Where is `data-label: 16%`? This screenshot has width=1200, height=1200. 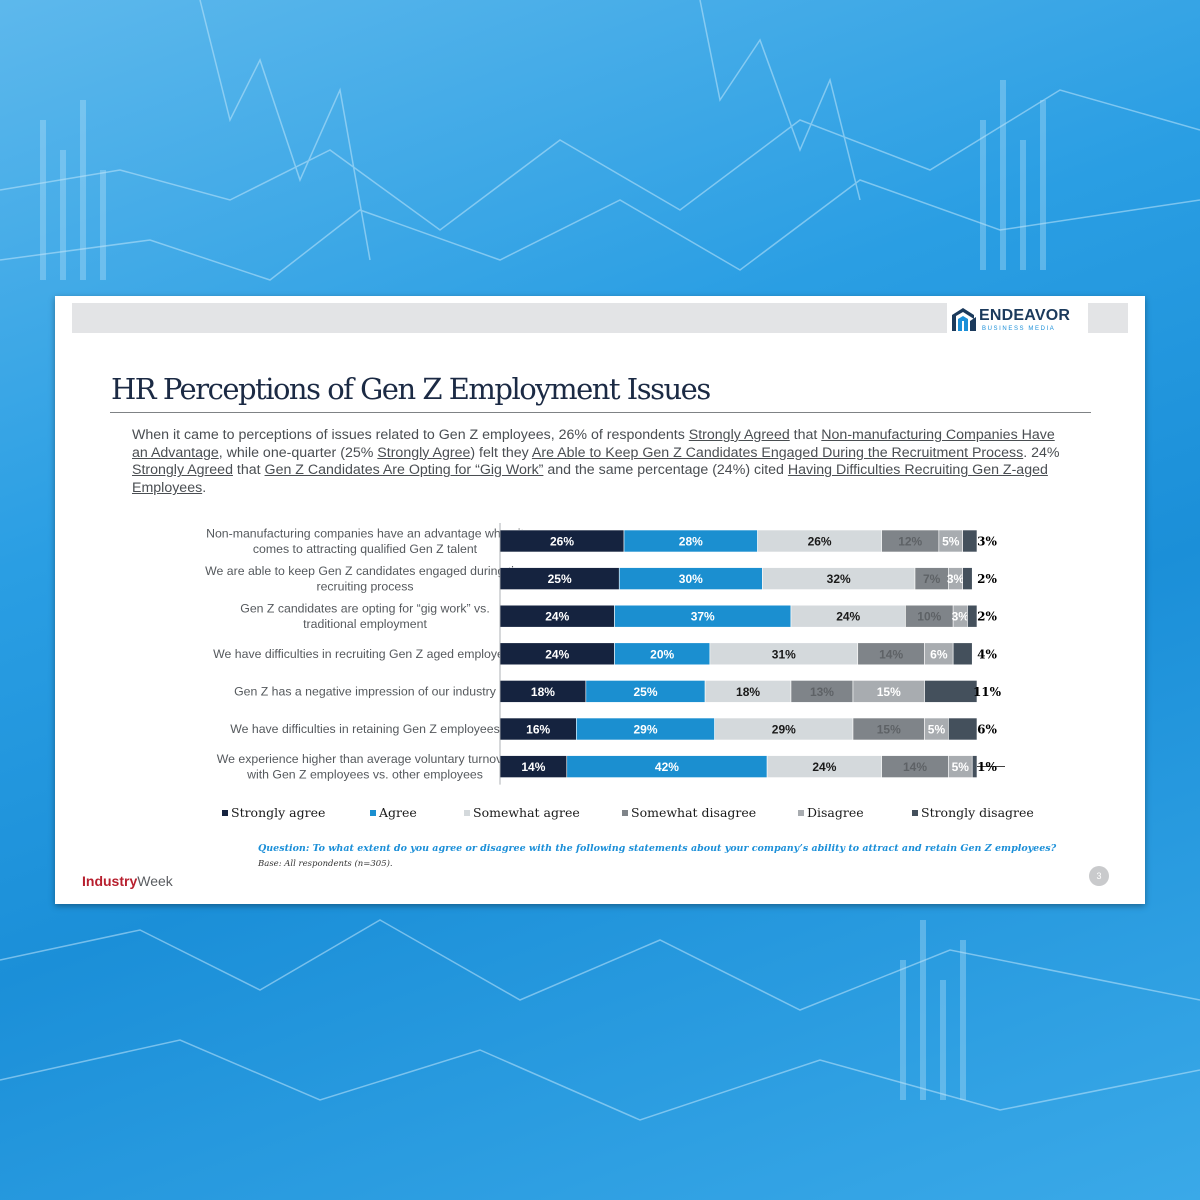
data-label: 16% is located at coordinates (538, 730).